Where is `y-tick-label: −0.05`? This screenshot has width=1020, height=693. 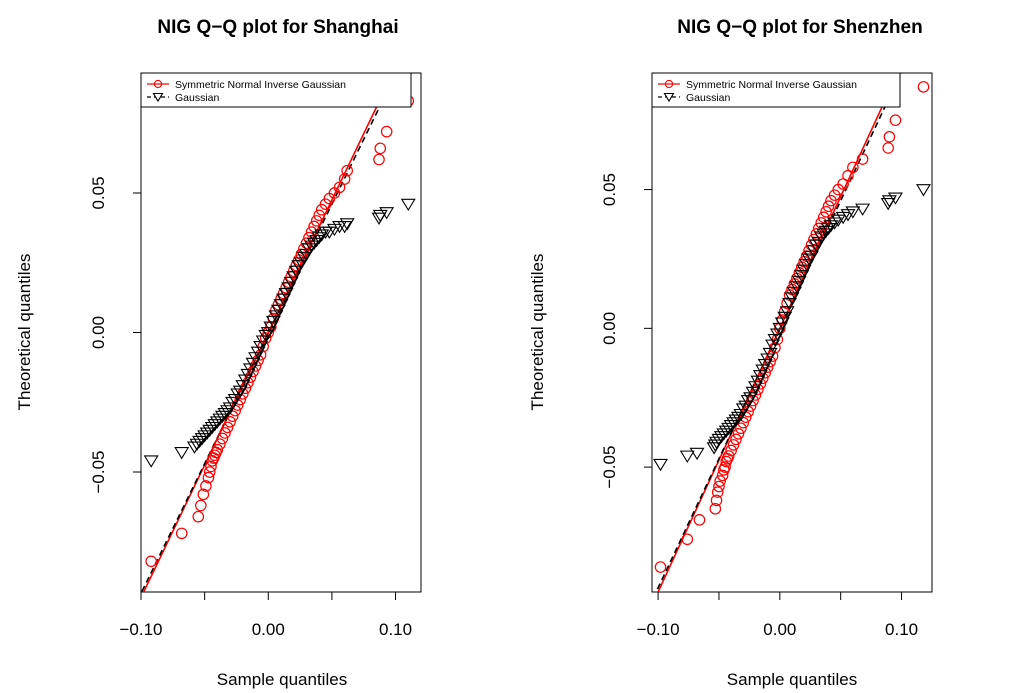
y-tick-label: −0.05 is located at coordinates (98, 472).